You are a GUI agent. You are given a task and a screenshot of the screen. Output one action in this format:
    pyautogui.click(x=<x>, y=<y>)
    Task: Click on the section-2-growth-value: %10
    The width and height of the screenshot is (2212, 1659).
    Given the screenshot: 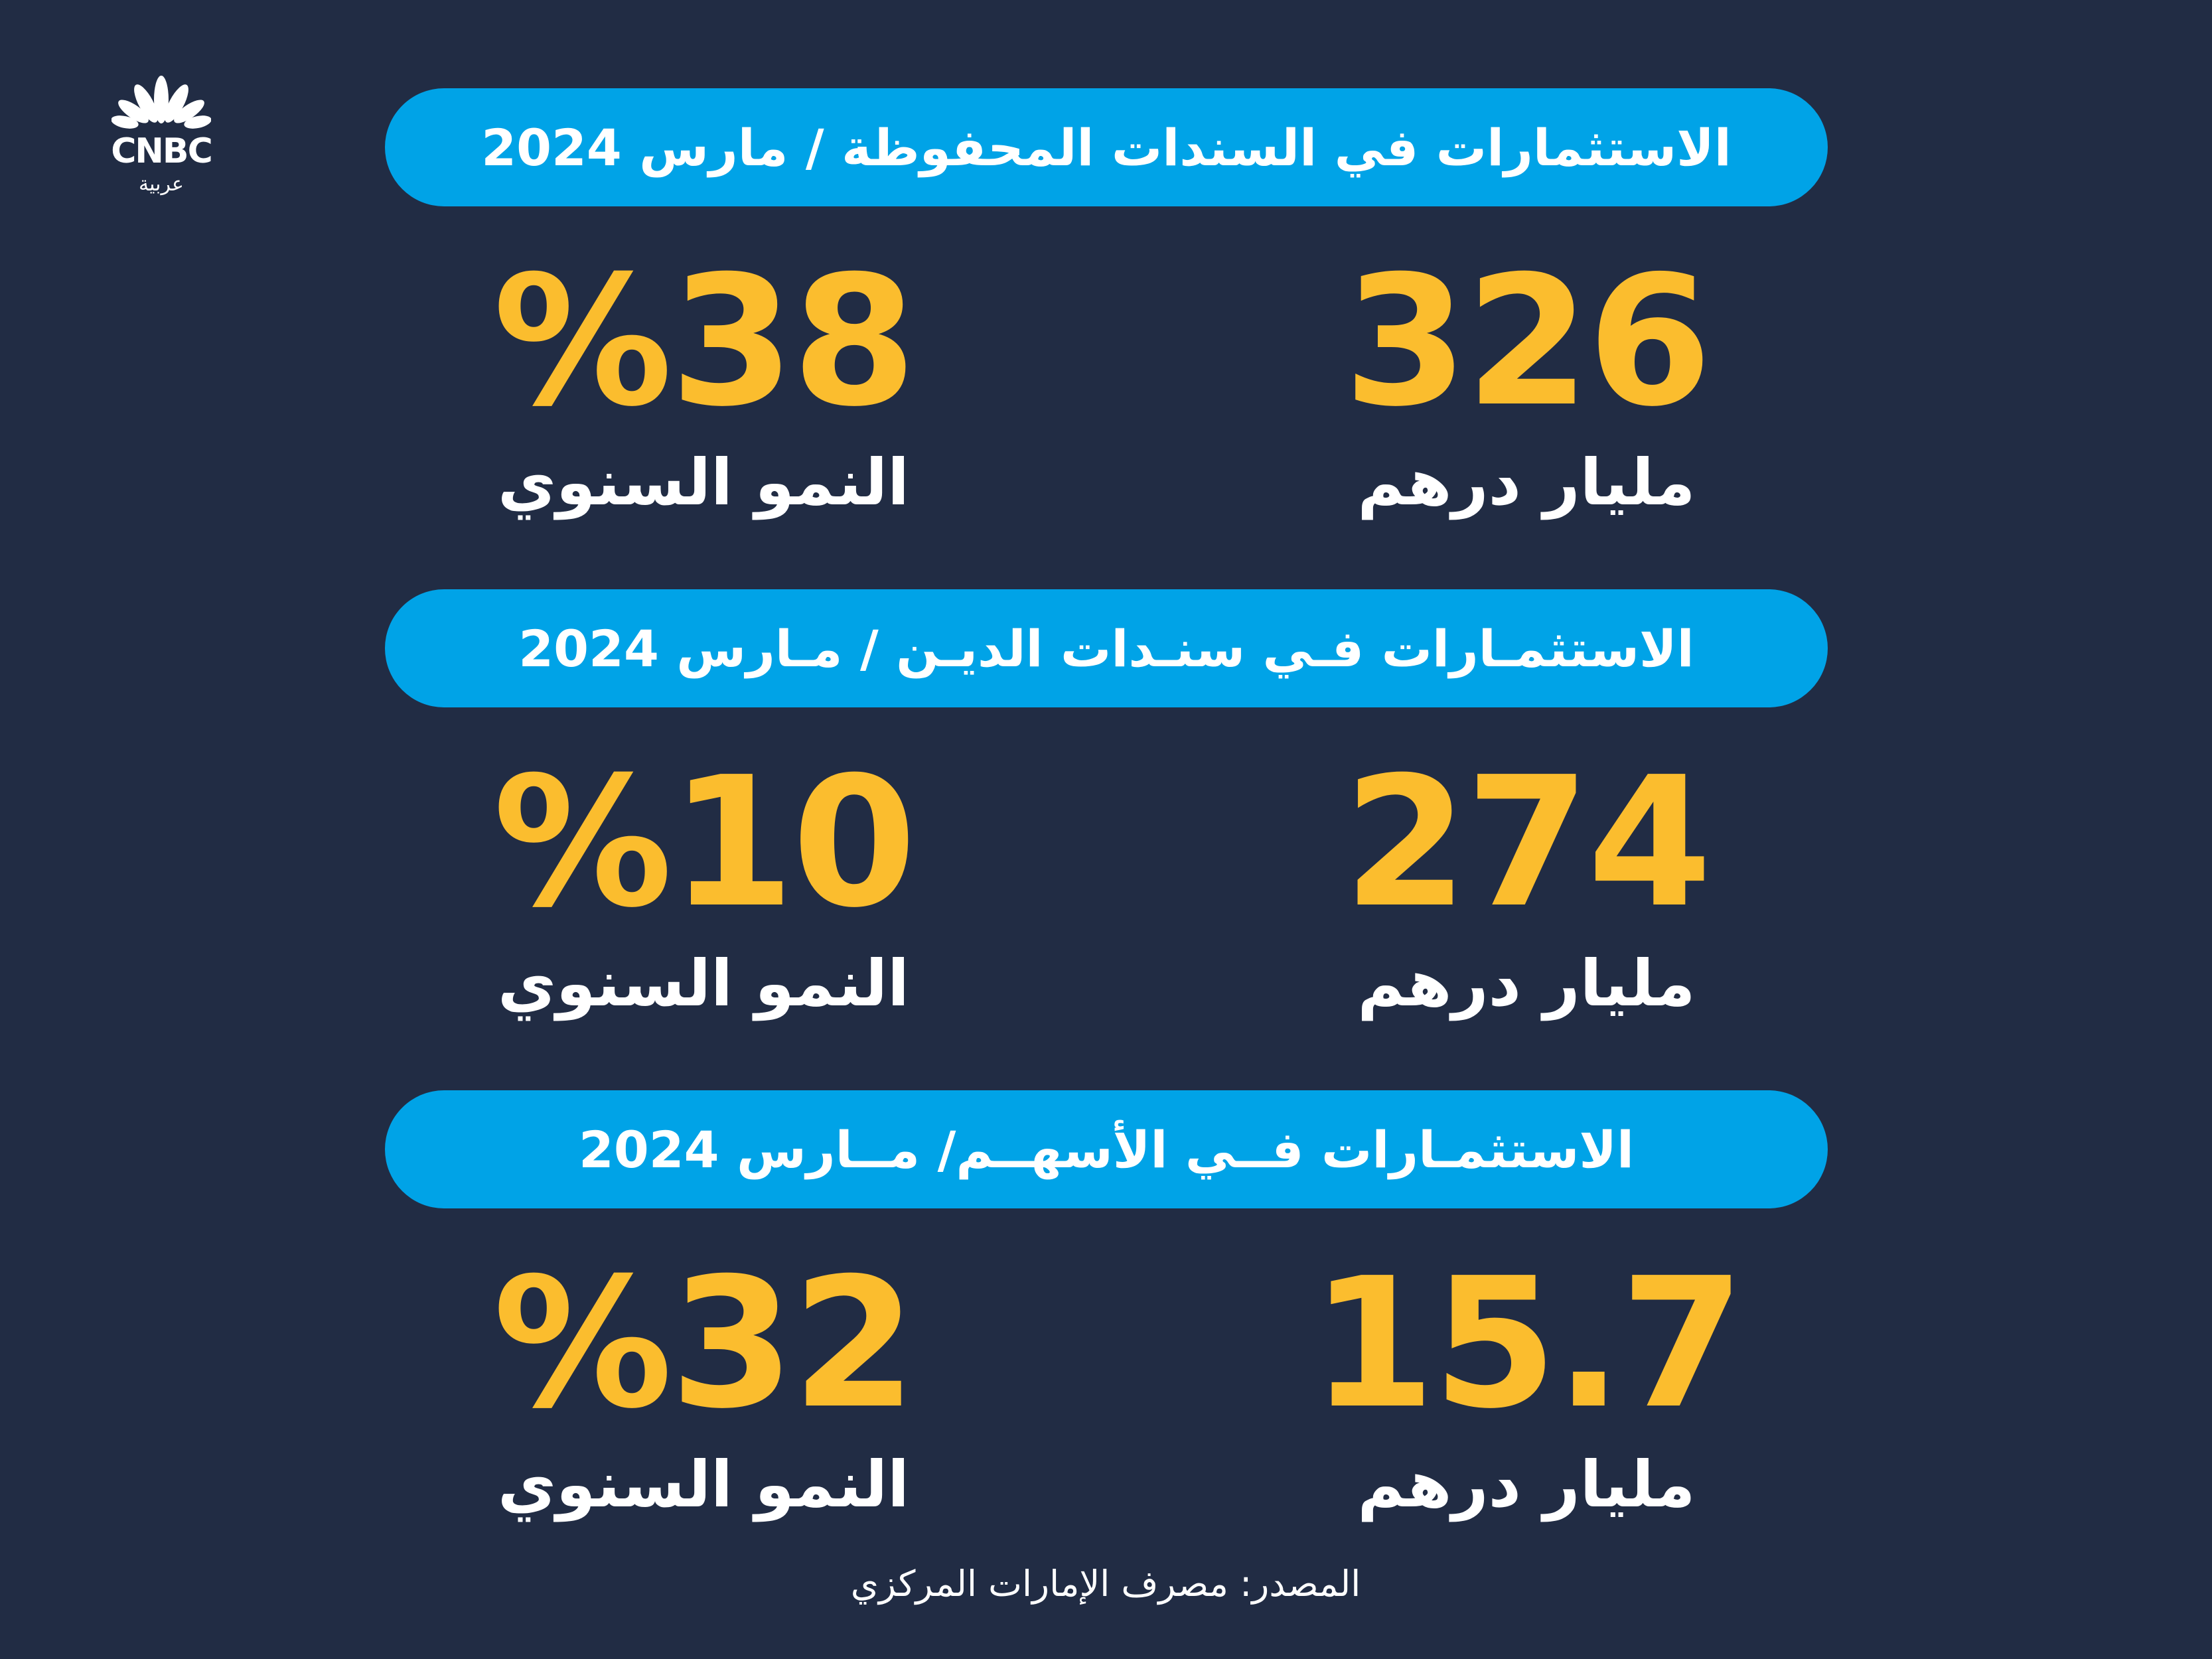 What is the action you would take?
    pyautogui.click(x=705, y=842)
    